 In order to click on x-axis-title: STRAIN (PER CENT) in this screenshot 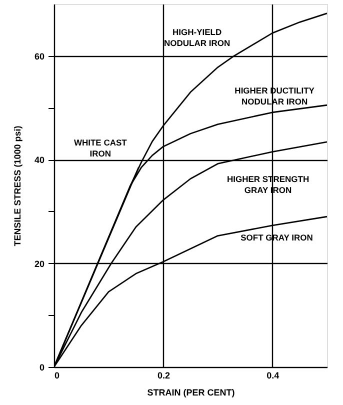, I will do `click(191, 393)`.